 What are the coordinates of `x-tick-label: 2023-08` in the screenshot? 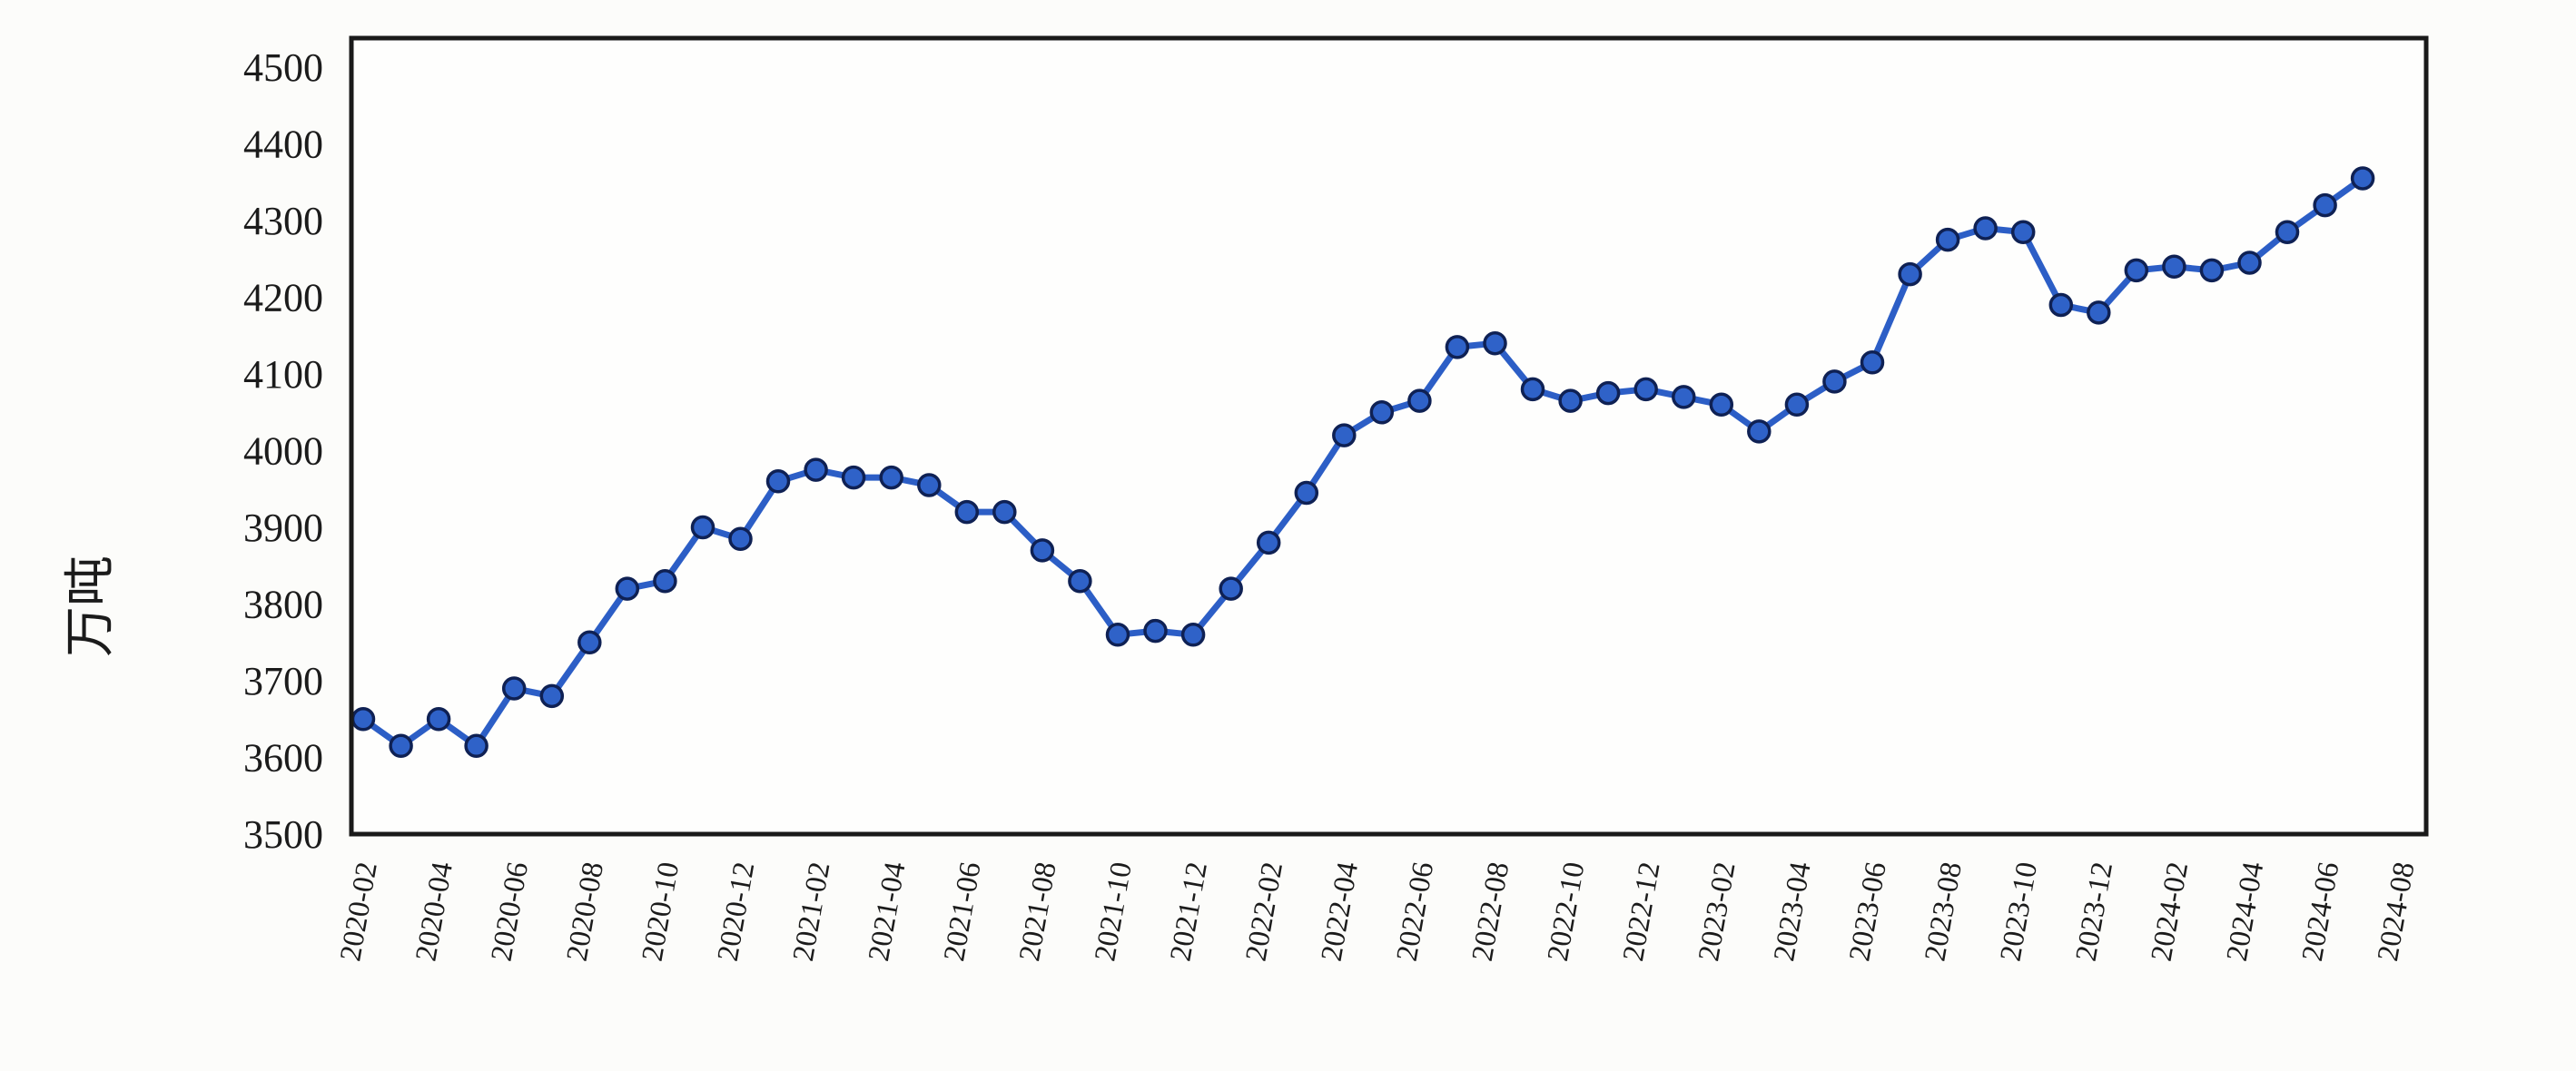 It's located at (1944, 912).